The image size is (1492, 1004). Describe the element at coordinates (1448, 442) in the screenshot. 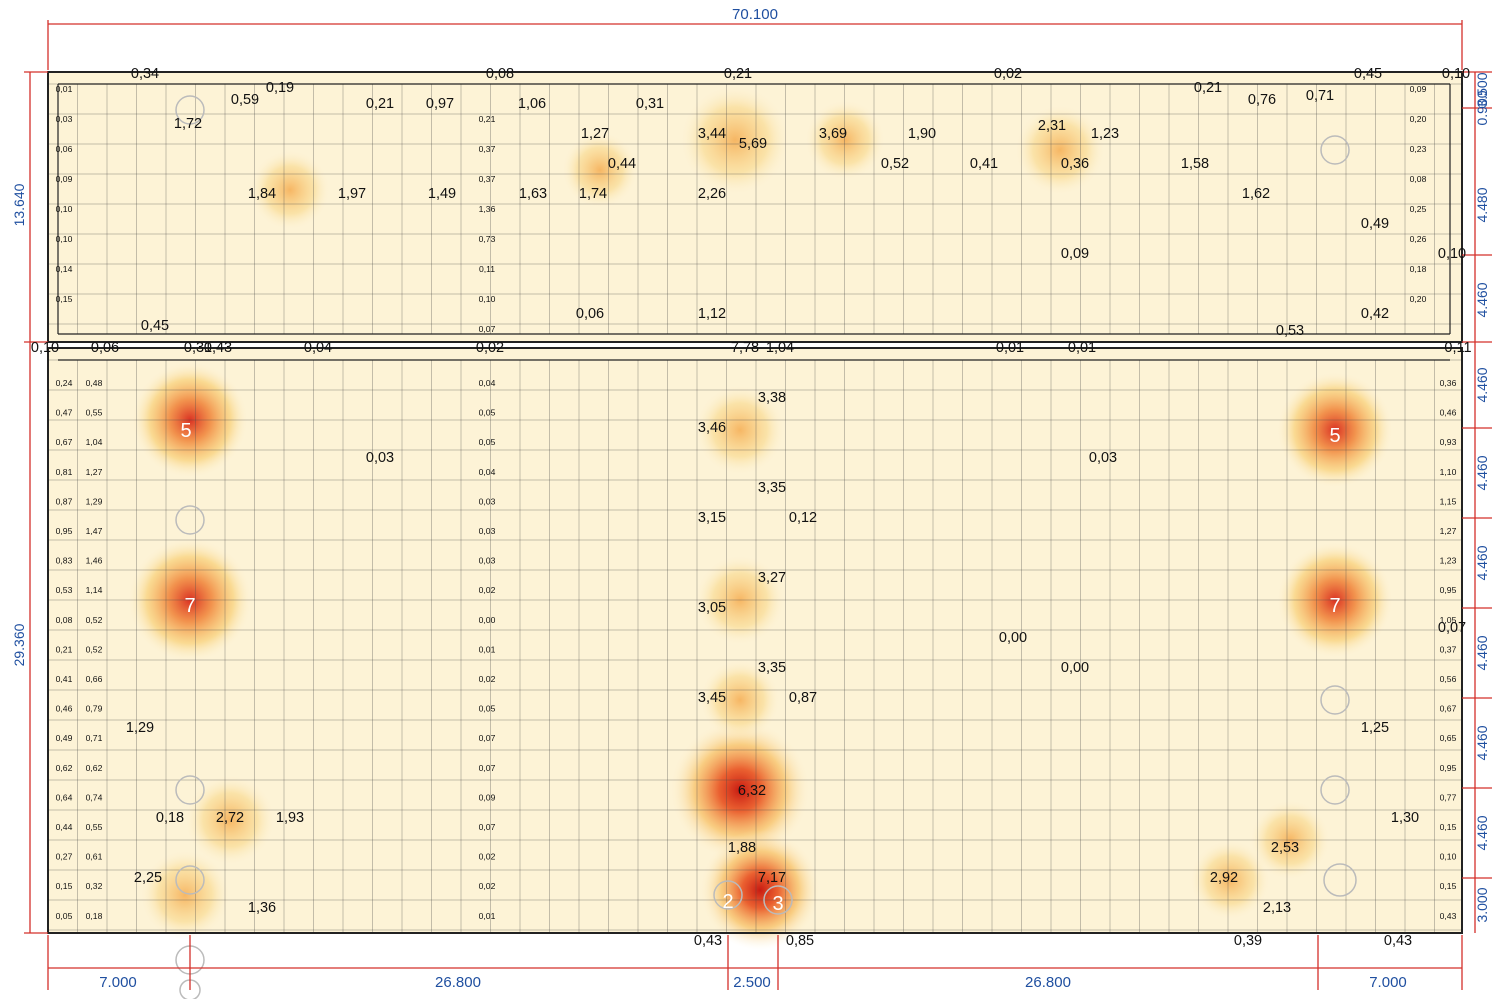

I see `cell-bot-right-3: 0,93` at that location.